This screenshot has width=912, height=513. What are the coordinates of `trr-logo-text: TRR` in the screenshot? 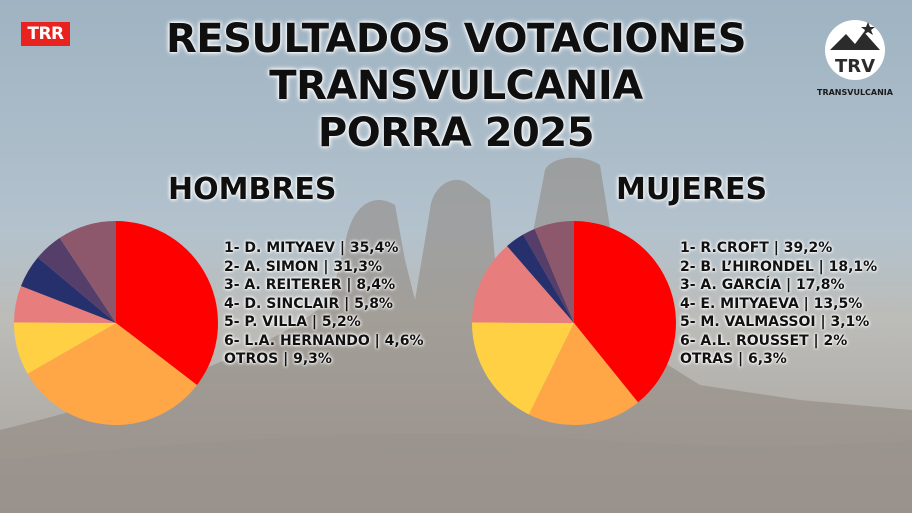 It's located at (45, 34).